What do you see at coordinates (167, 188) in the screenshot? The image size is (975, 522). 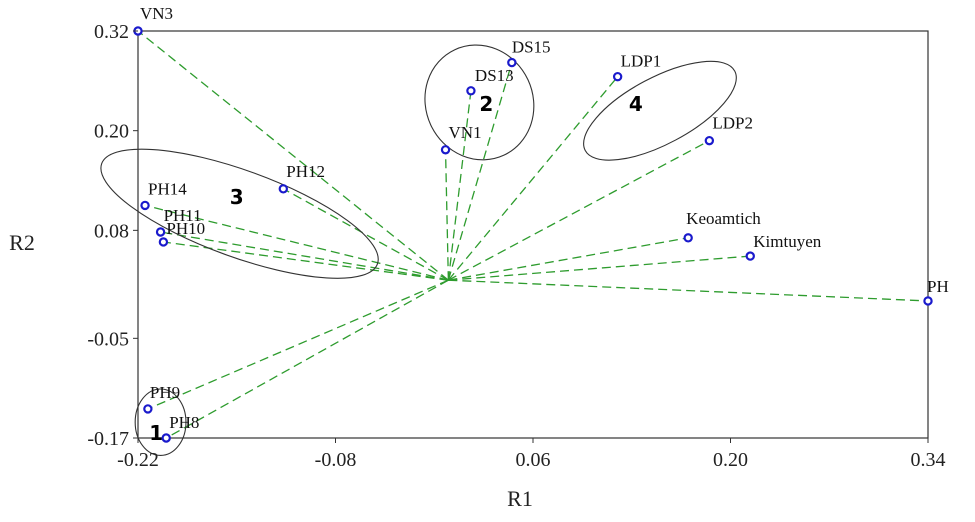 I see `point-label-ph14: PH14` at bounding box center [167, 188].